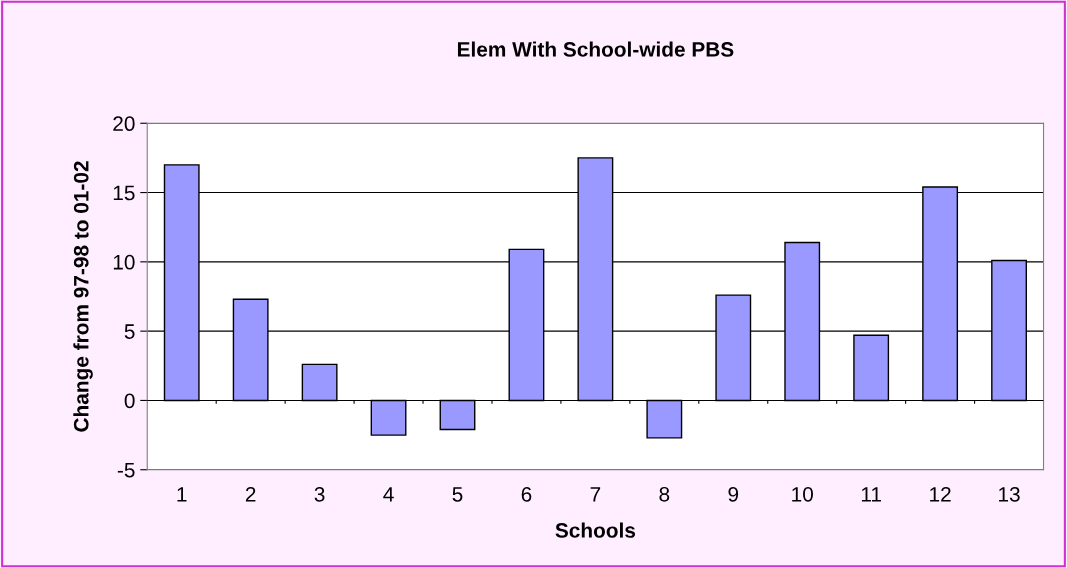 This screenshot has height=568, width=1067. What do you see at coordinates (182, 494) in the screenshot?
I see `x-tick-label: 1` at bounding box center [182, 494].